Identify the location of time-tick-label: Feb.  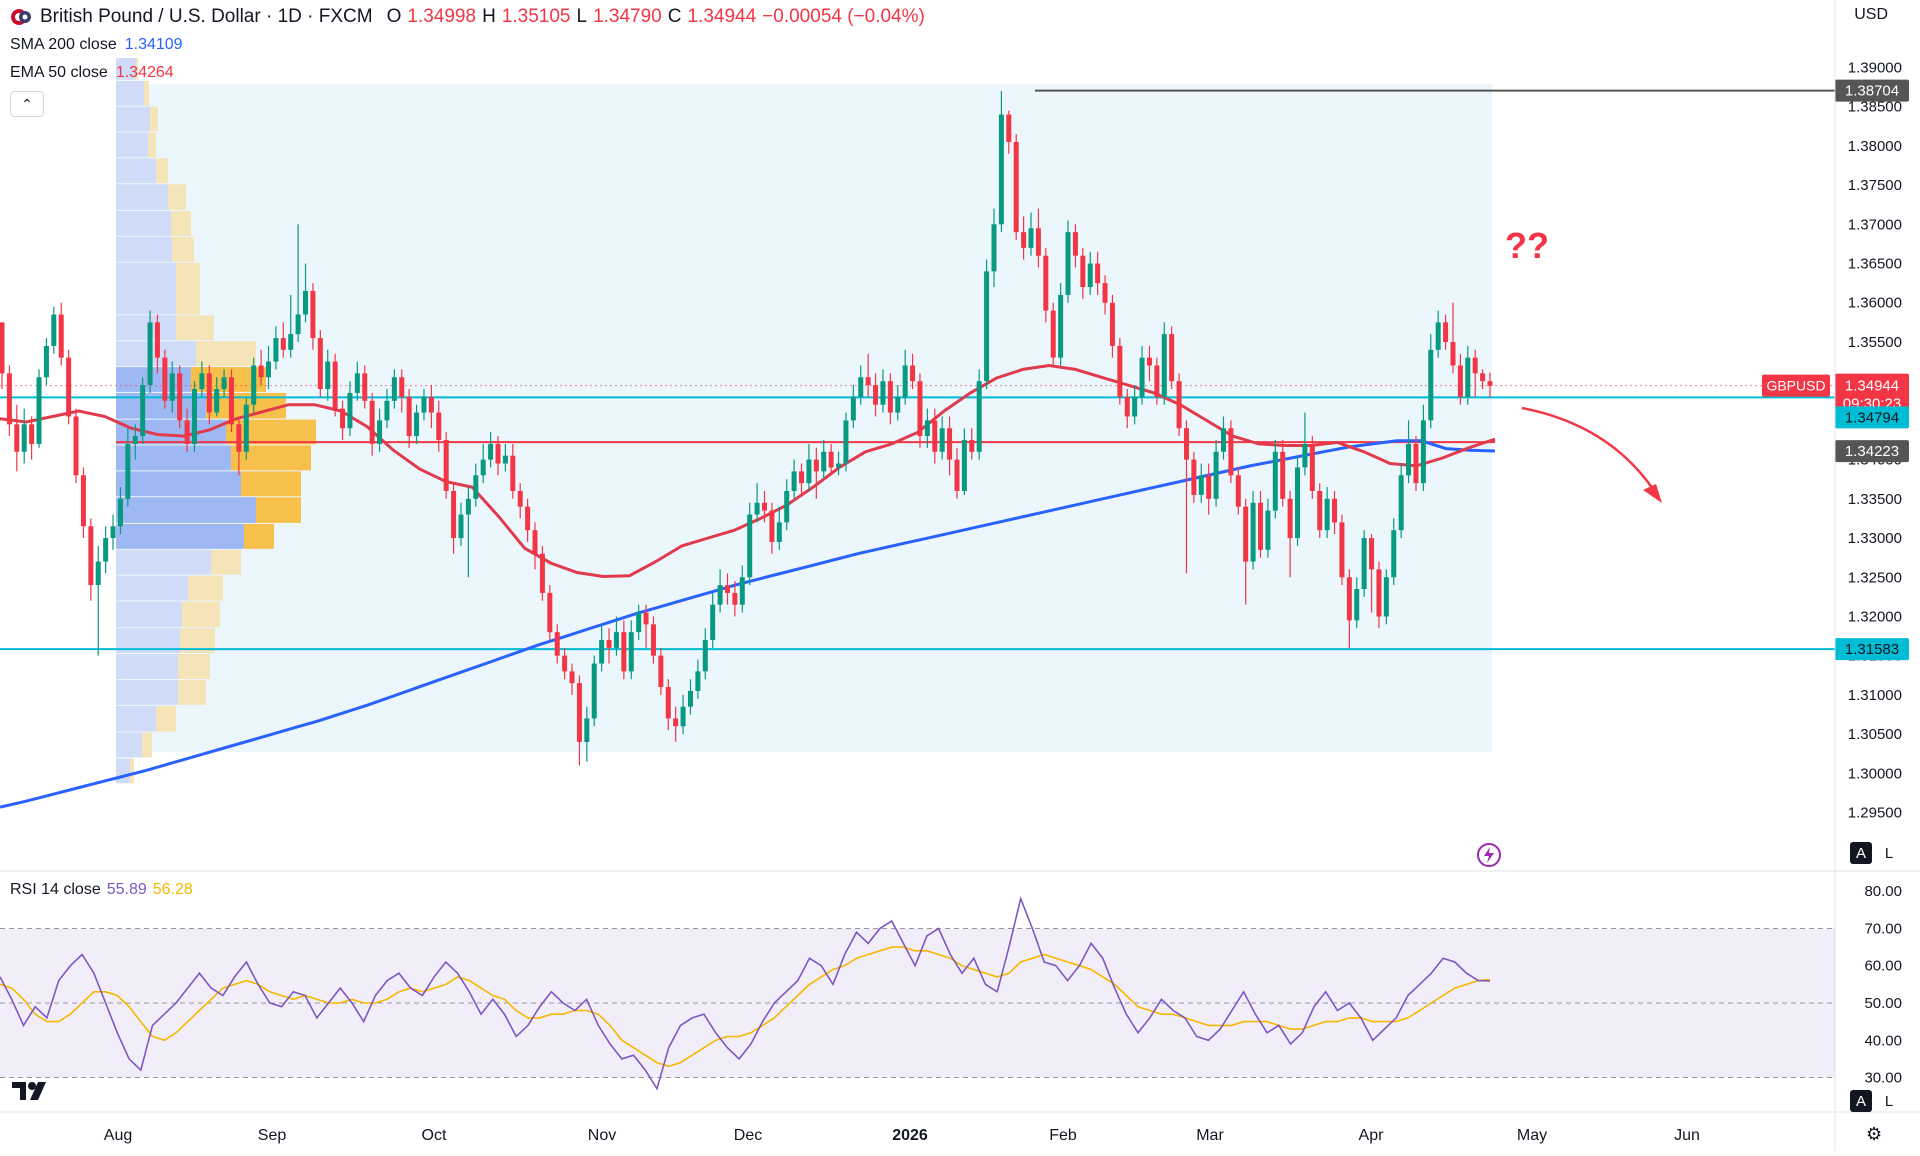
(1063, 1135).